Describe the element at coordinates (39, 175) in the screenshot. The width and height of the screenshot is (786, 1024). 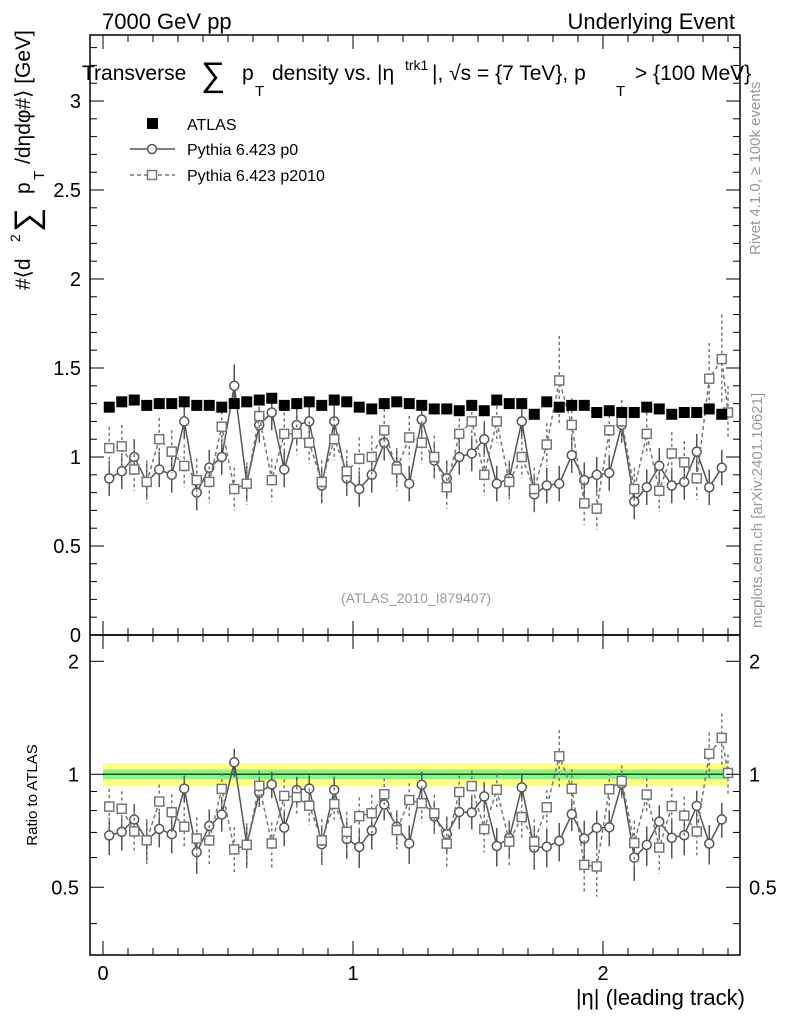
I see `ylabel-sub: T` at that location.